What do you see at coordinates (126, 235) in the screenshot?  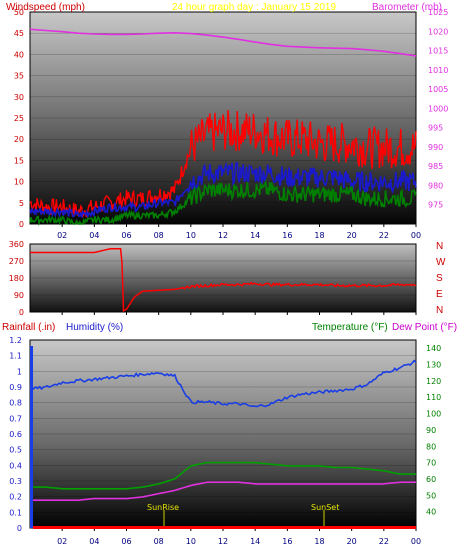 I see `panel1-x-tick-label: 06` at bounding box center [126, 235].